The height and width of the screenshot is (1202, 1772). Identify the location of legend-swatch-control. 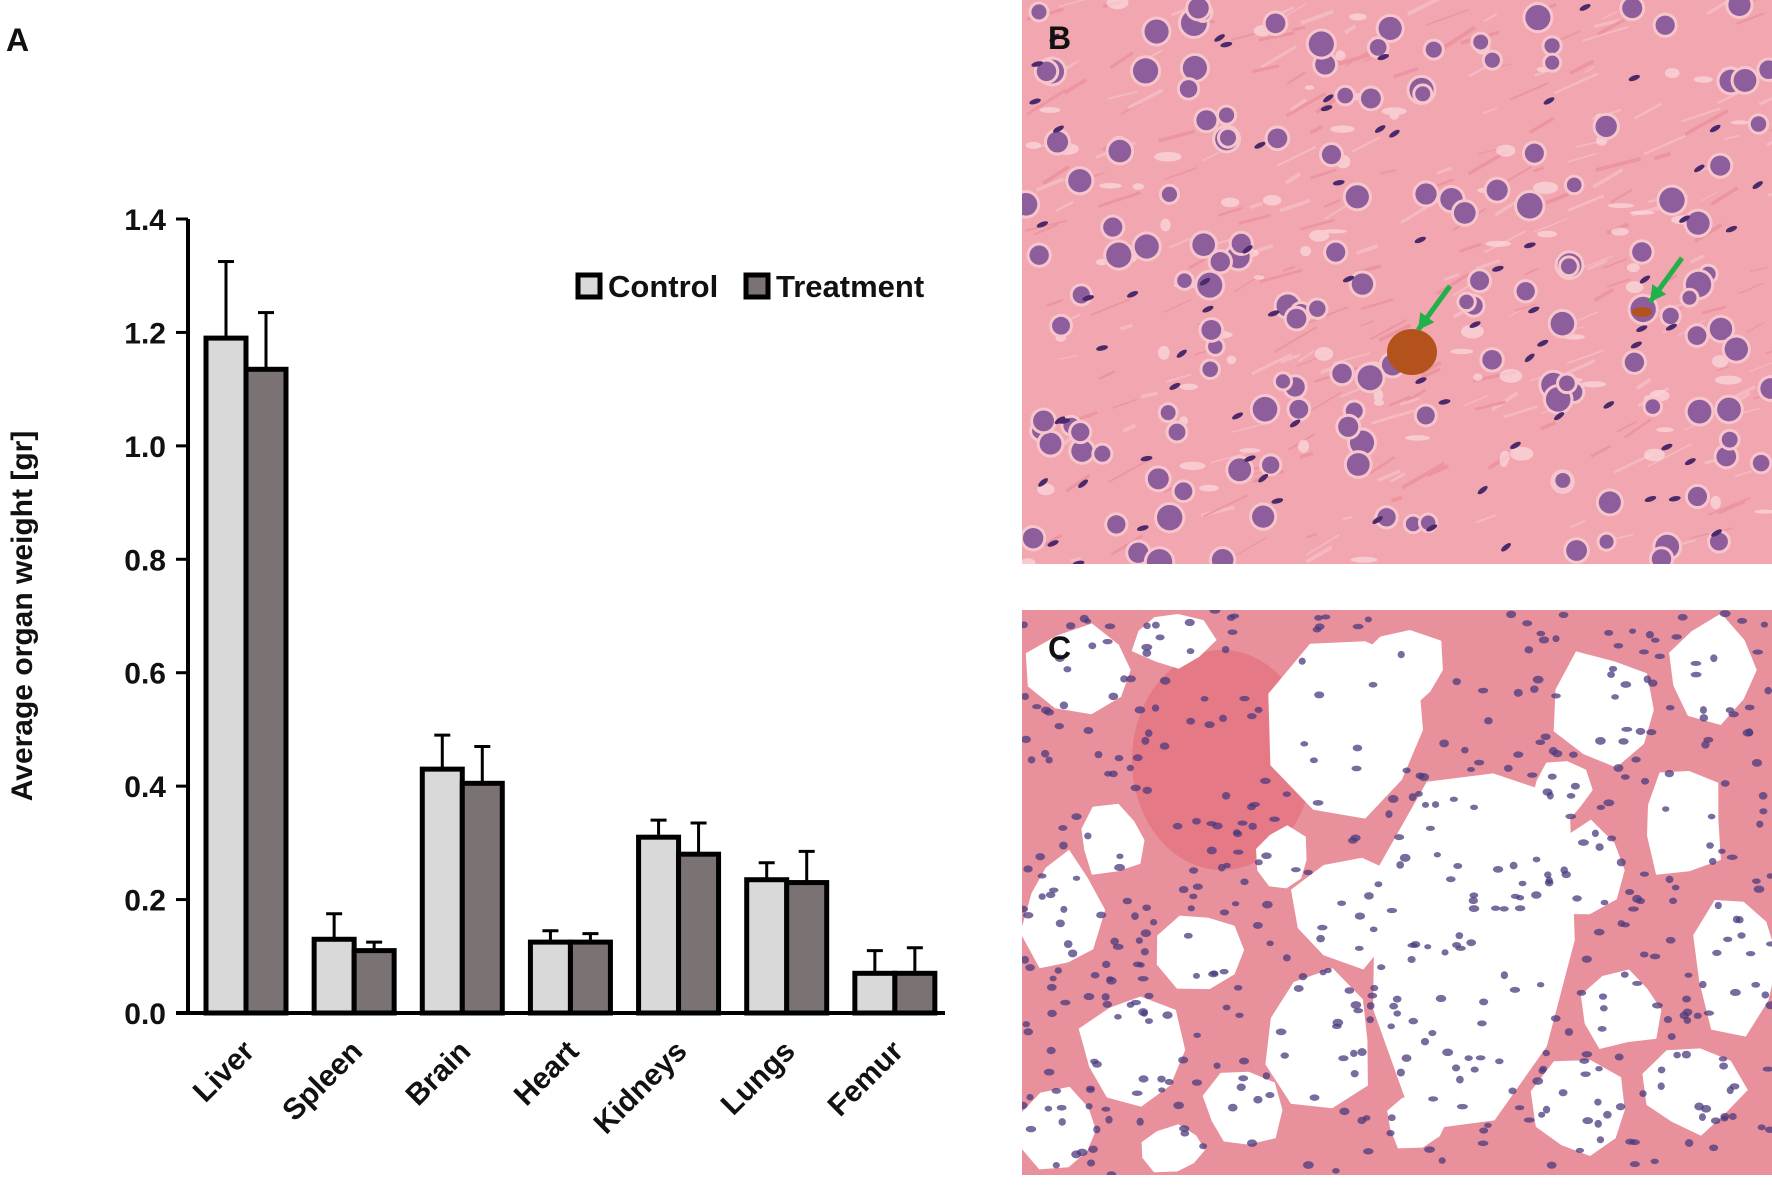
(589, 286).